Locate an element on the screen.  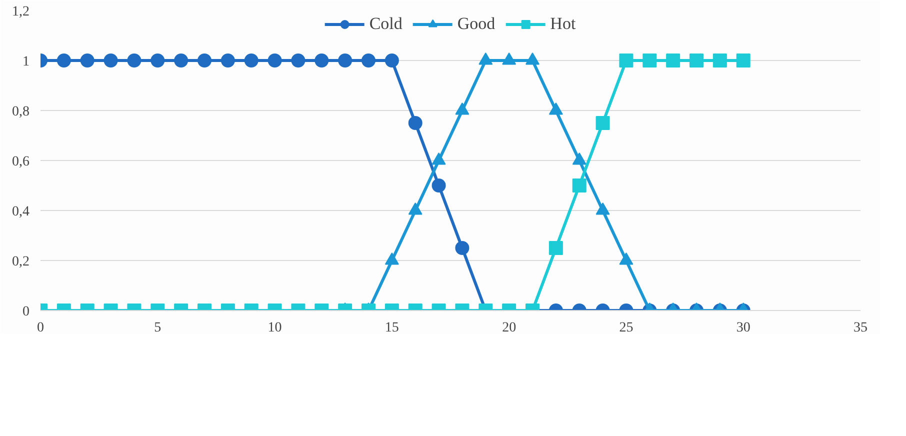
y-tick-label: 1 is located at coordinates (26, 62).